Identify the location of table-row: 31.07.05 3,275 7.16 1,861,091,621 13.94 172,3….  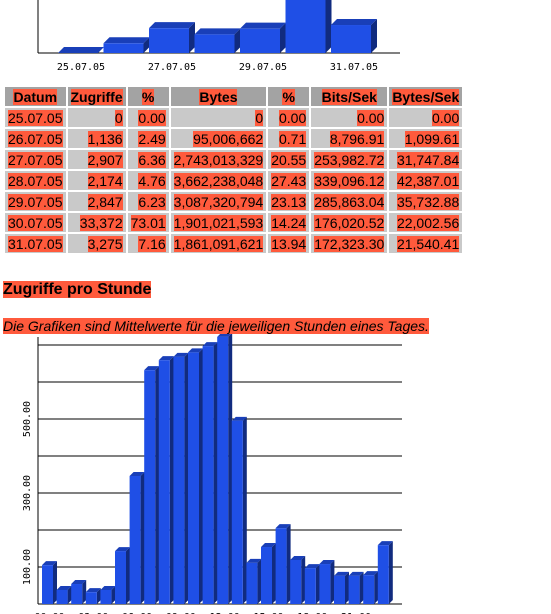
(234, 243).